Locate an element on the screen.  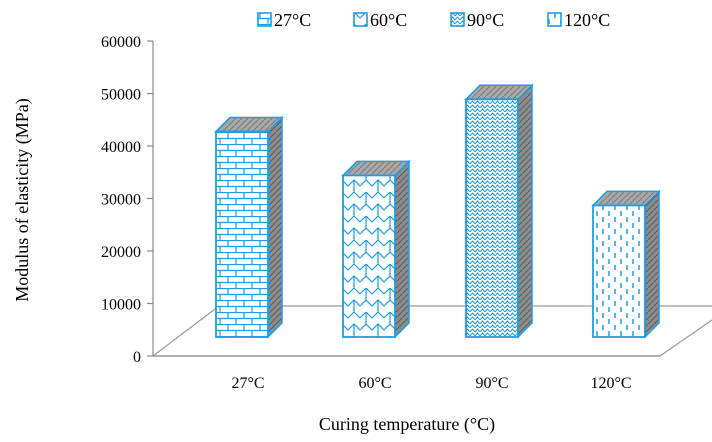
y-tick-label: 30000 is located at coordinates (121, 200).